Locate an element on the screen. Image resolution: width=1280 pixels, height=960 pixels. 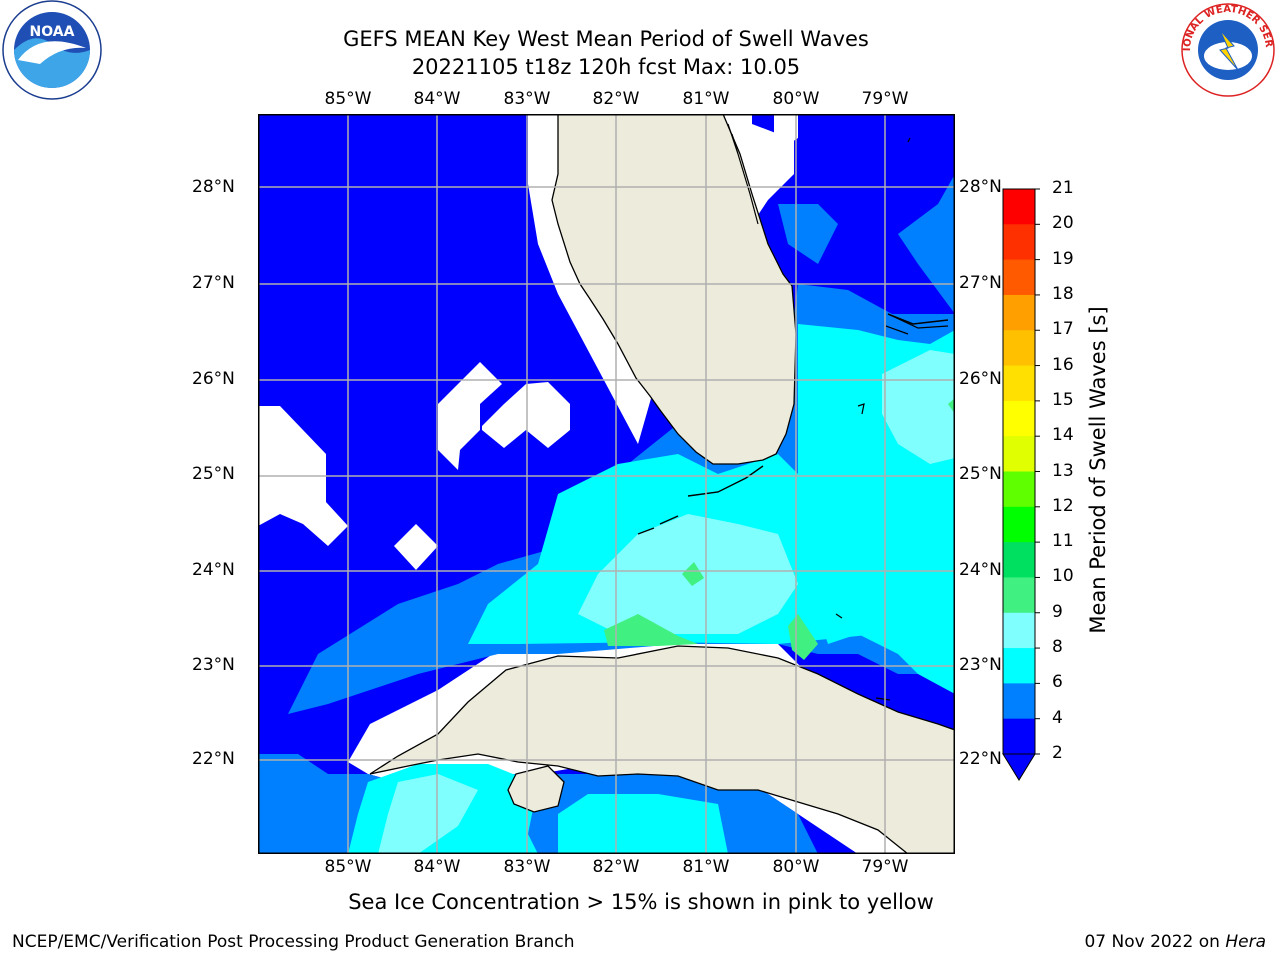
colorbar is located at coordinates (1021, 484).